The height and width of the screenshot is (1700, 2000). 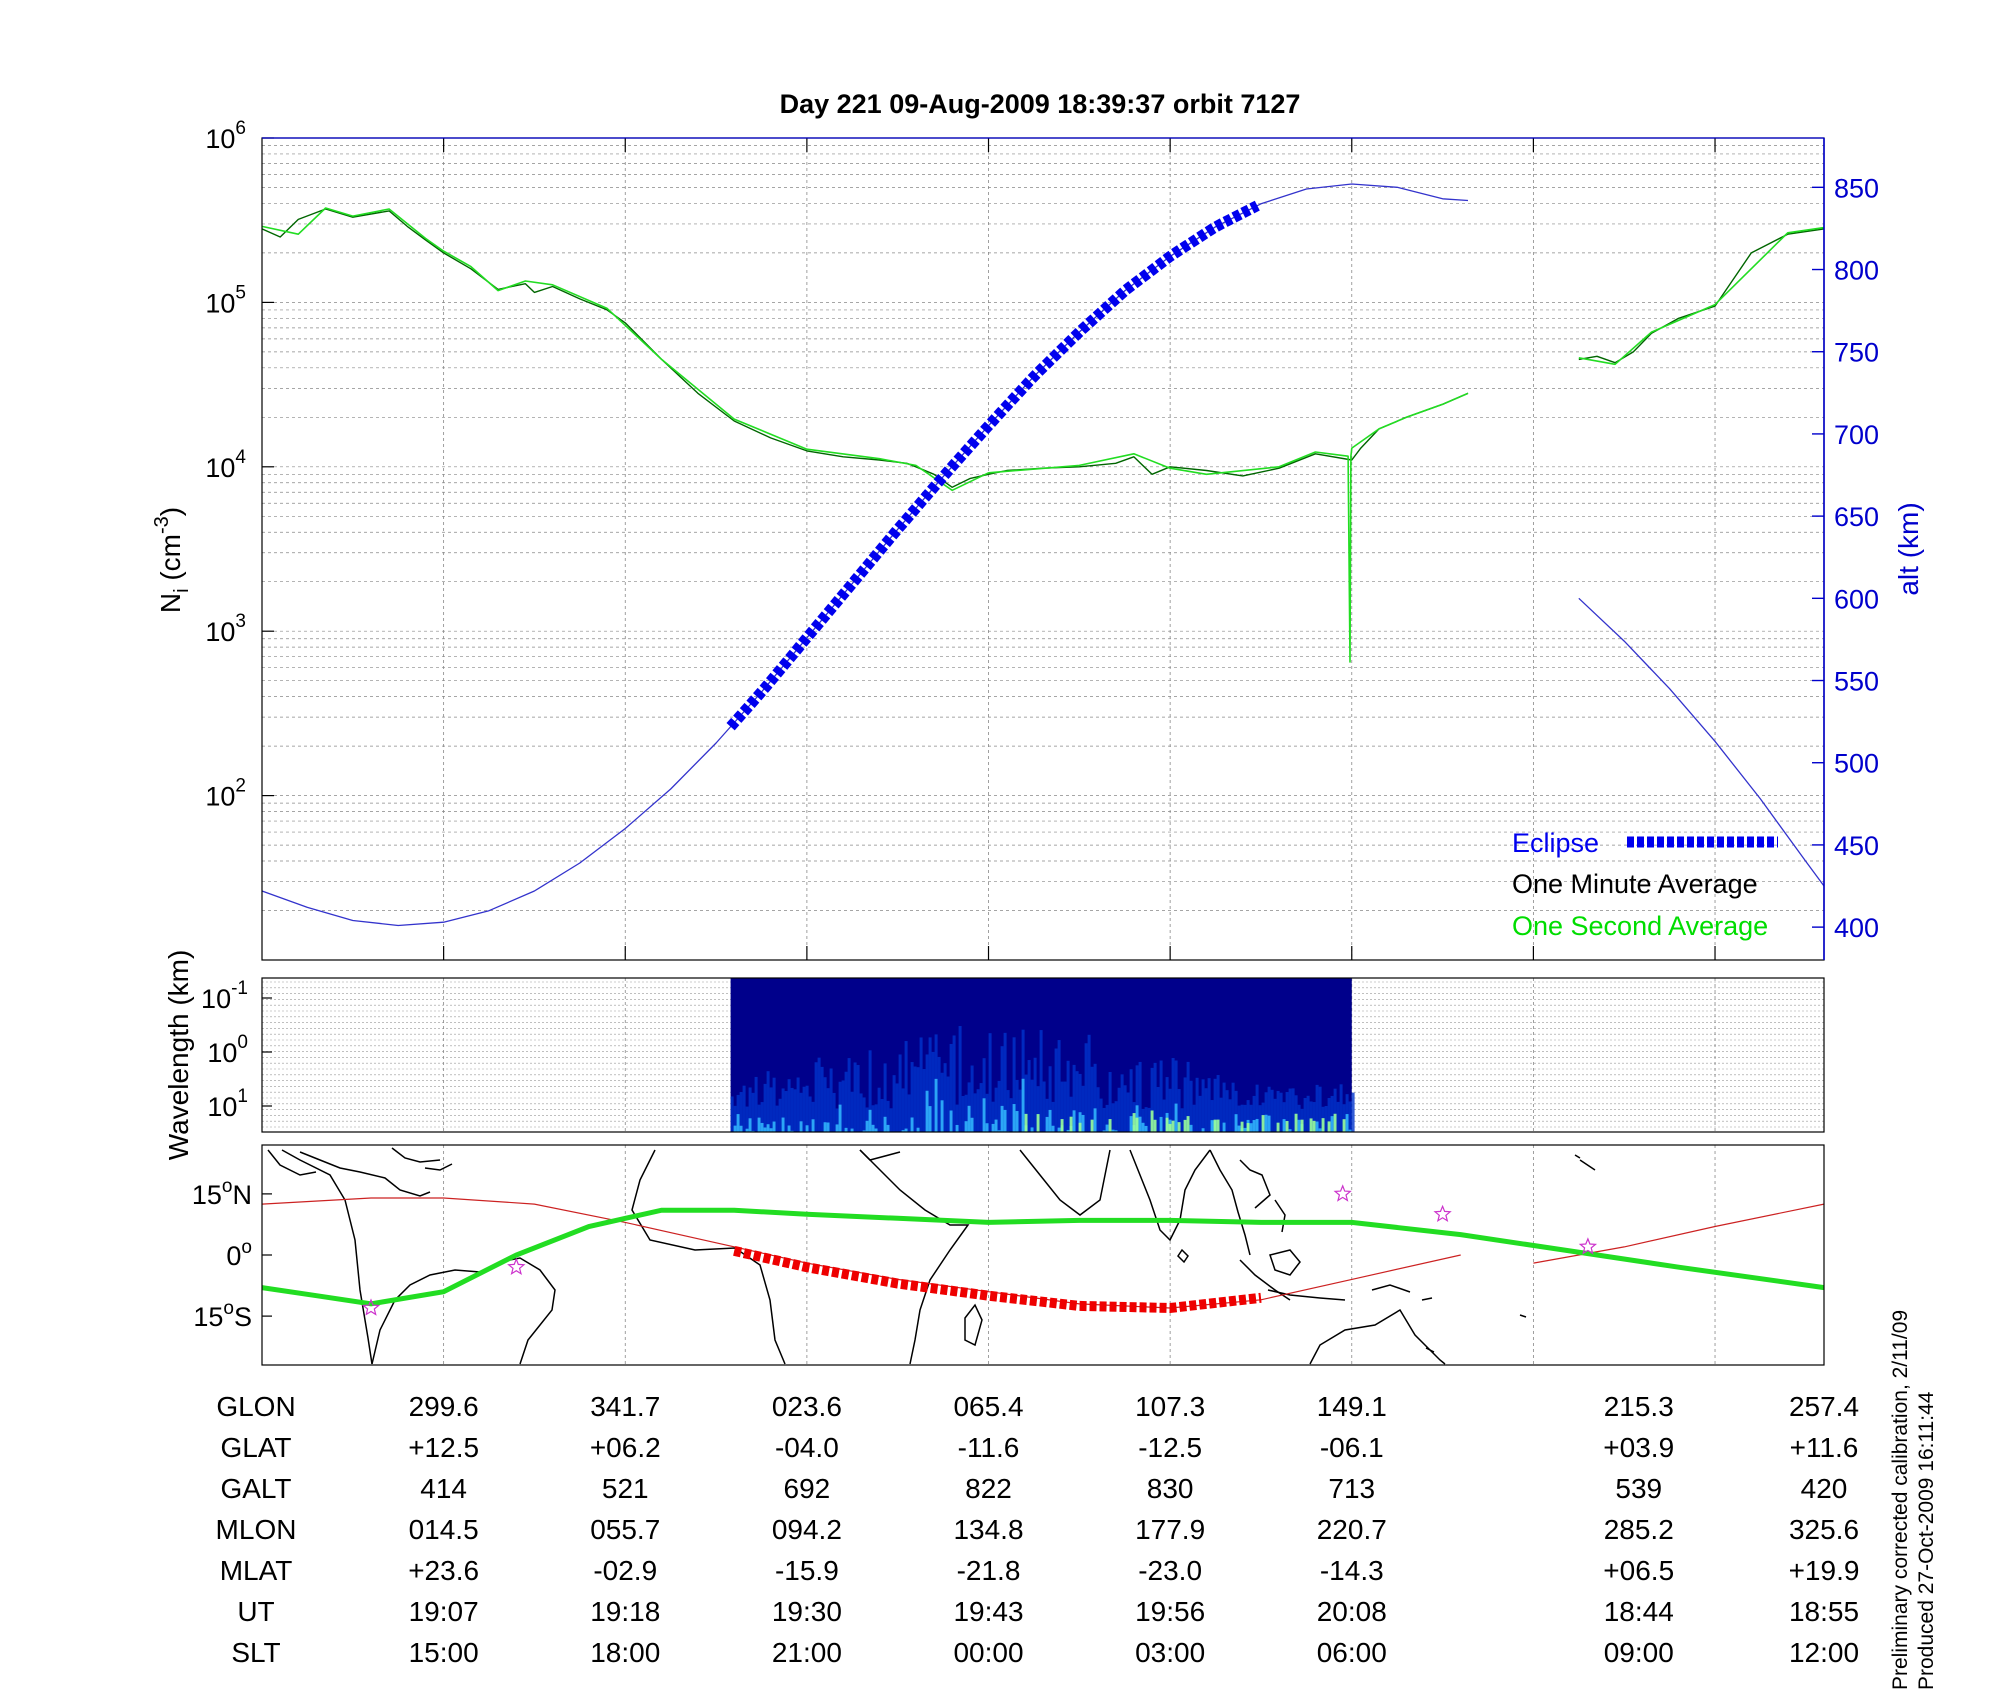 I want to click on y-tick-label: 104, so click(x=225, y=465).